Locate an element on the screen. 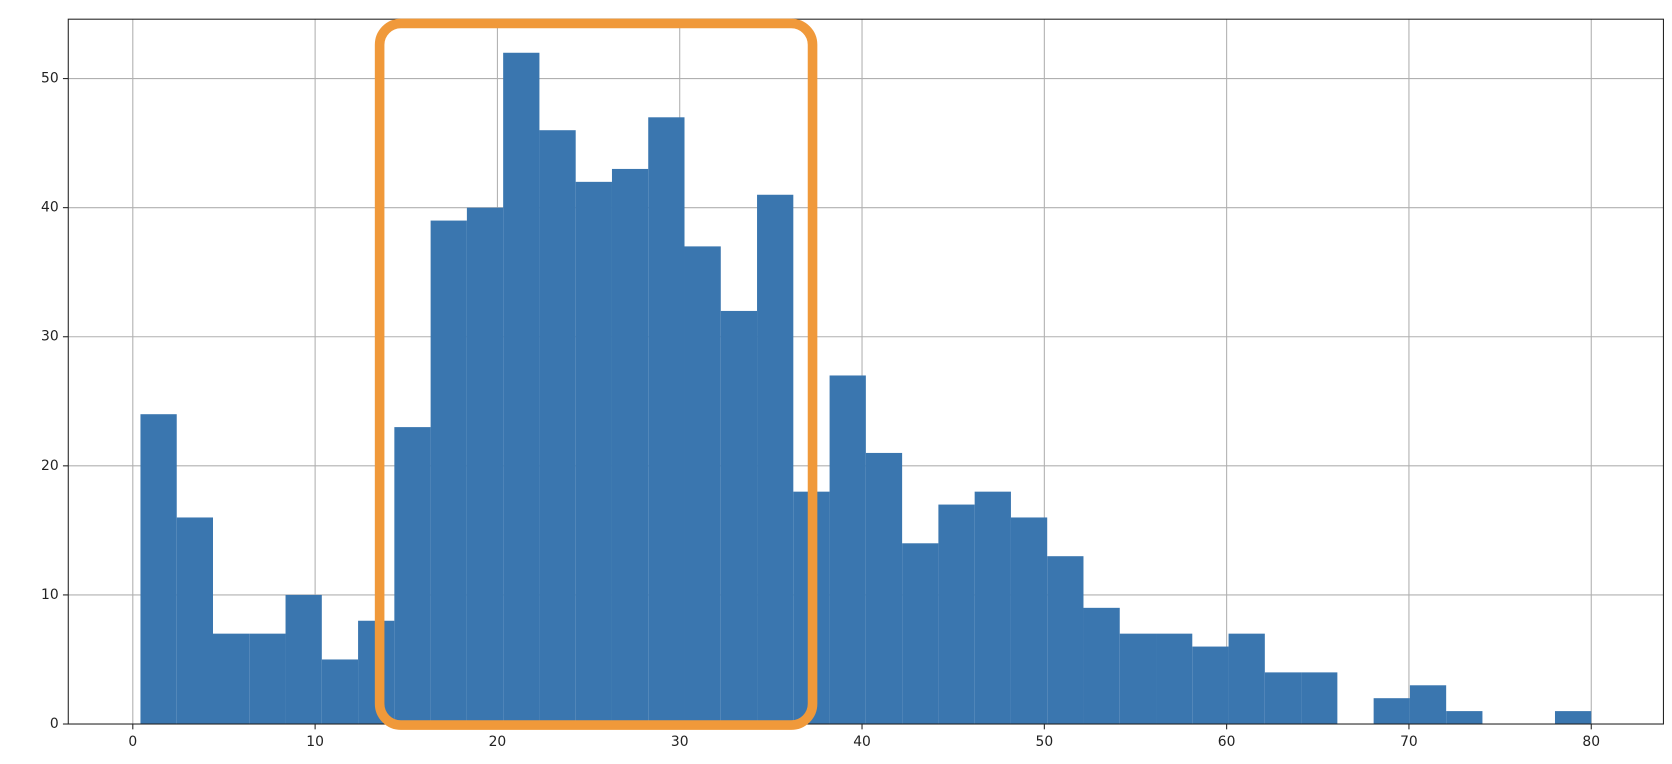 This screenshot has height=764, width=1672. y-tick-label: 40 is located at coordinates (50, 208).